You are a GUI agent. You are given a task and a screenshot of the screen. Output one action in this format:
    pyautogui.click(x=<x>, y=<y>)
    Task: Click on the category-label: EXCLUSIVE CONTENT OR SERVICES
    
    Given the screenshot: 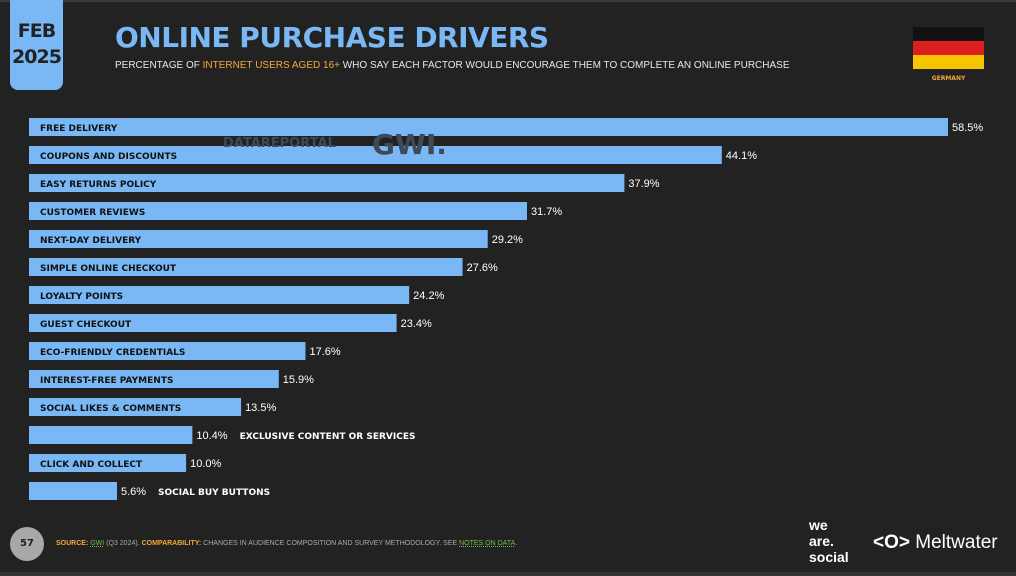 What is the action you would take?
    pyautogui.click(x=328, y=437)
    